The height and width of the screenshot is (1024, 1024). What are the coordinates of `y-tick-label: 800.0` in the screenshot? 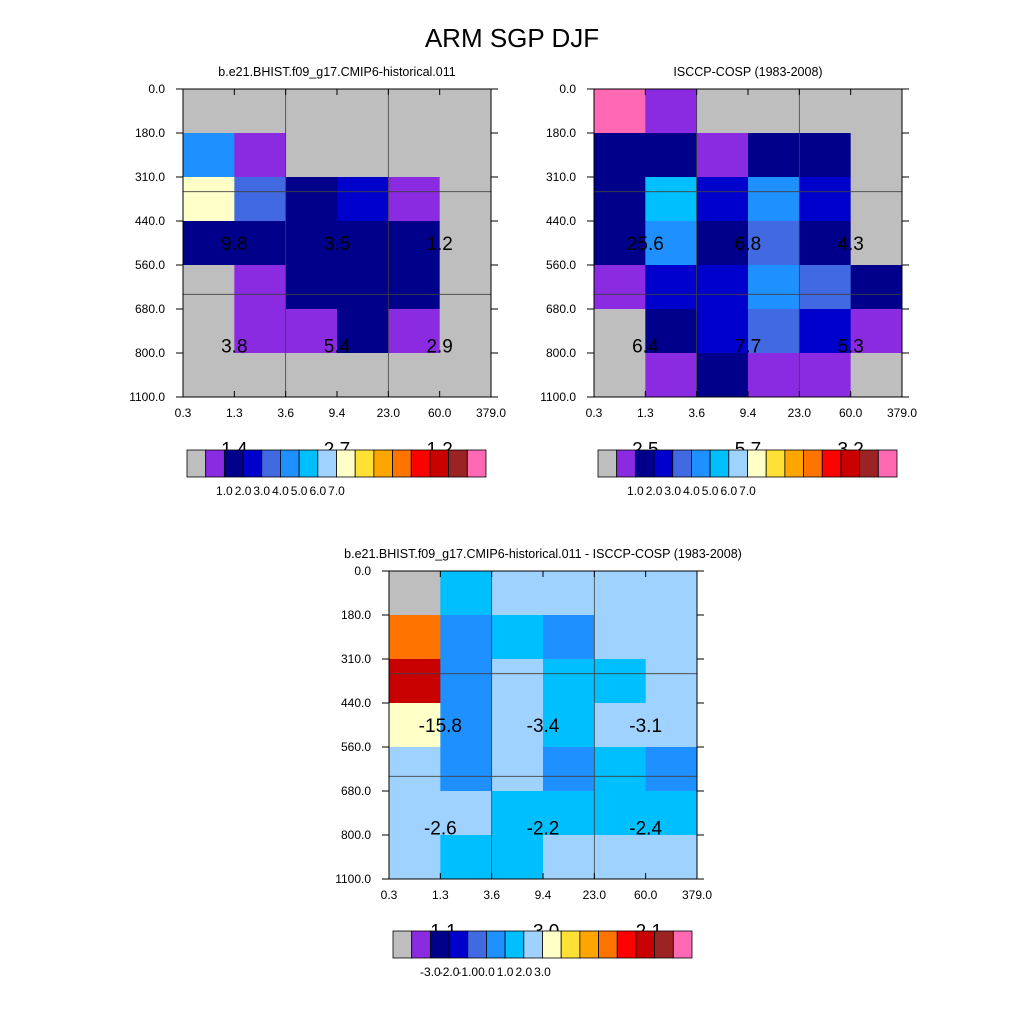 It's located at (356, 835).